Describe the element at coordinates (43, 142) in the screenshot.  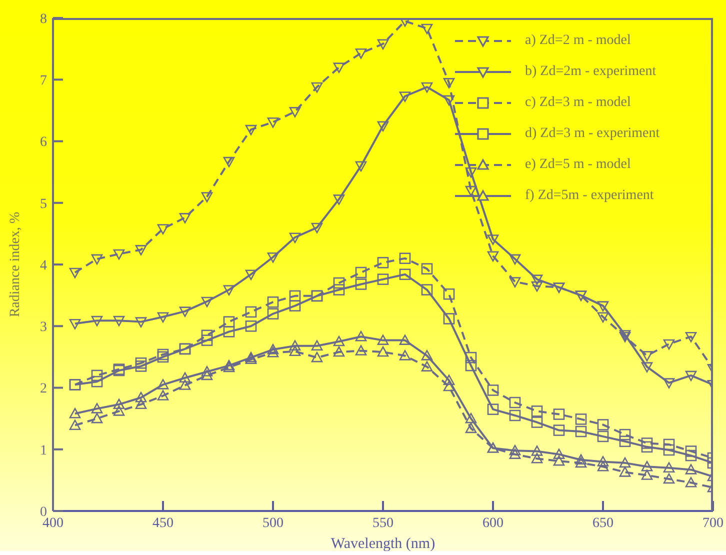
I see `y-tick-label: 6` at that location.